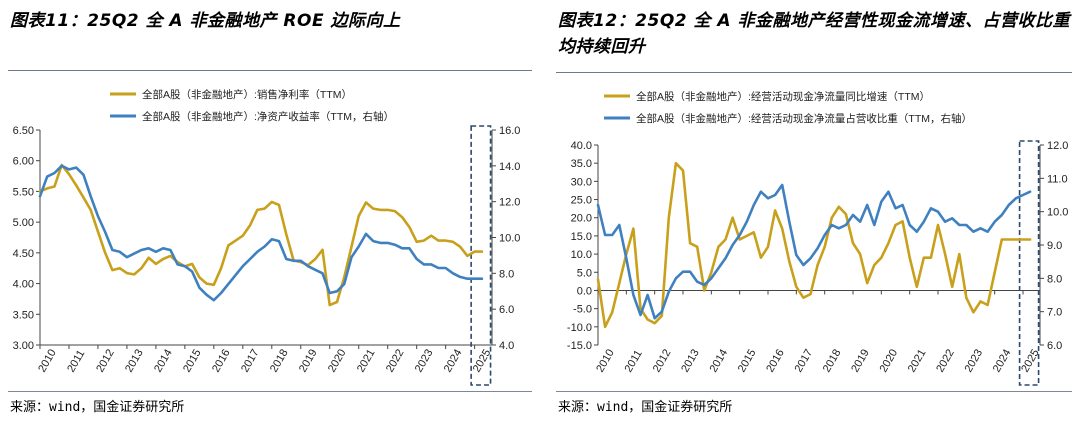  What do you see at coordinates (279, 360) in the screenshot?
I see `left-chart-x-tick-label: 2018` at bounding box center [279, 360].